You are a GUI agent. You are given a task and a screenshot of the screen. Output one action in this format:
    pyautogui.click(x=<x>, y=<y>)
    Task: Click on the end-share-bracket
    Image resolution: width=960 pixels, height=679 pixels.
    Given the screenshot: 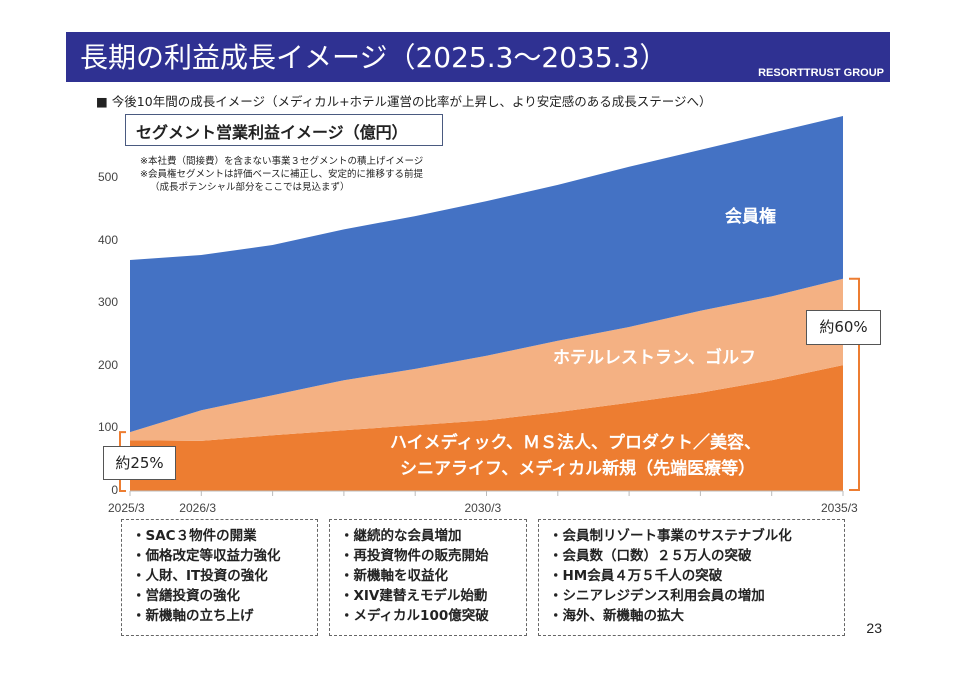 What is the action you would take?
    pyautogui.click(x=854, y=384)
    